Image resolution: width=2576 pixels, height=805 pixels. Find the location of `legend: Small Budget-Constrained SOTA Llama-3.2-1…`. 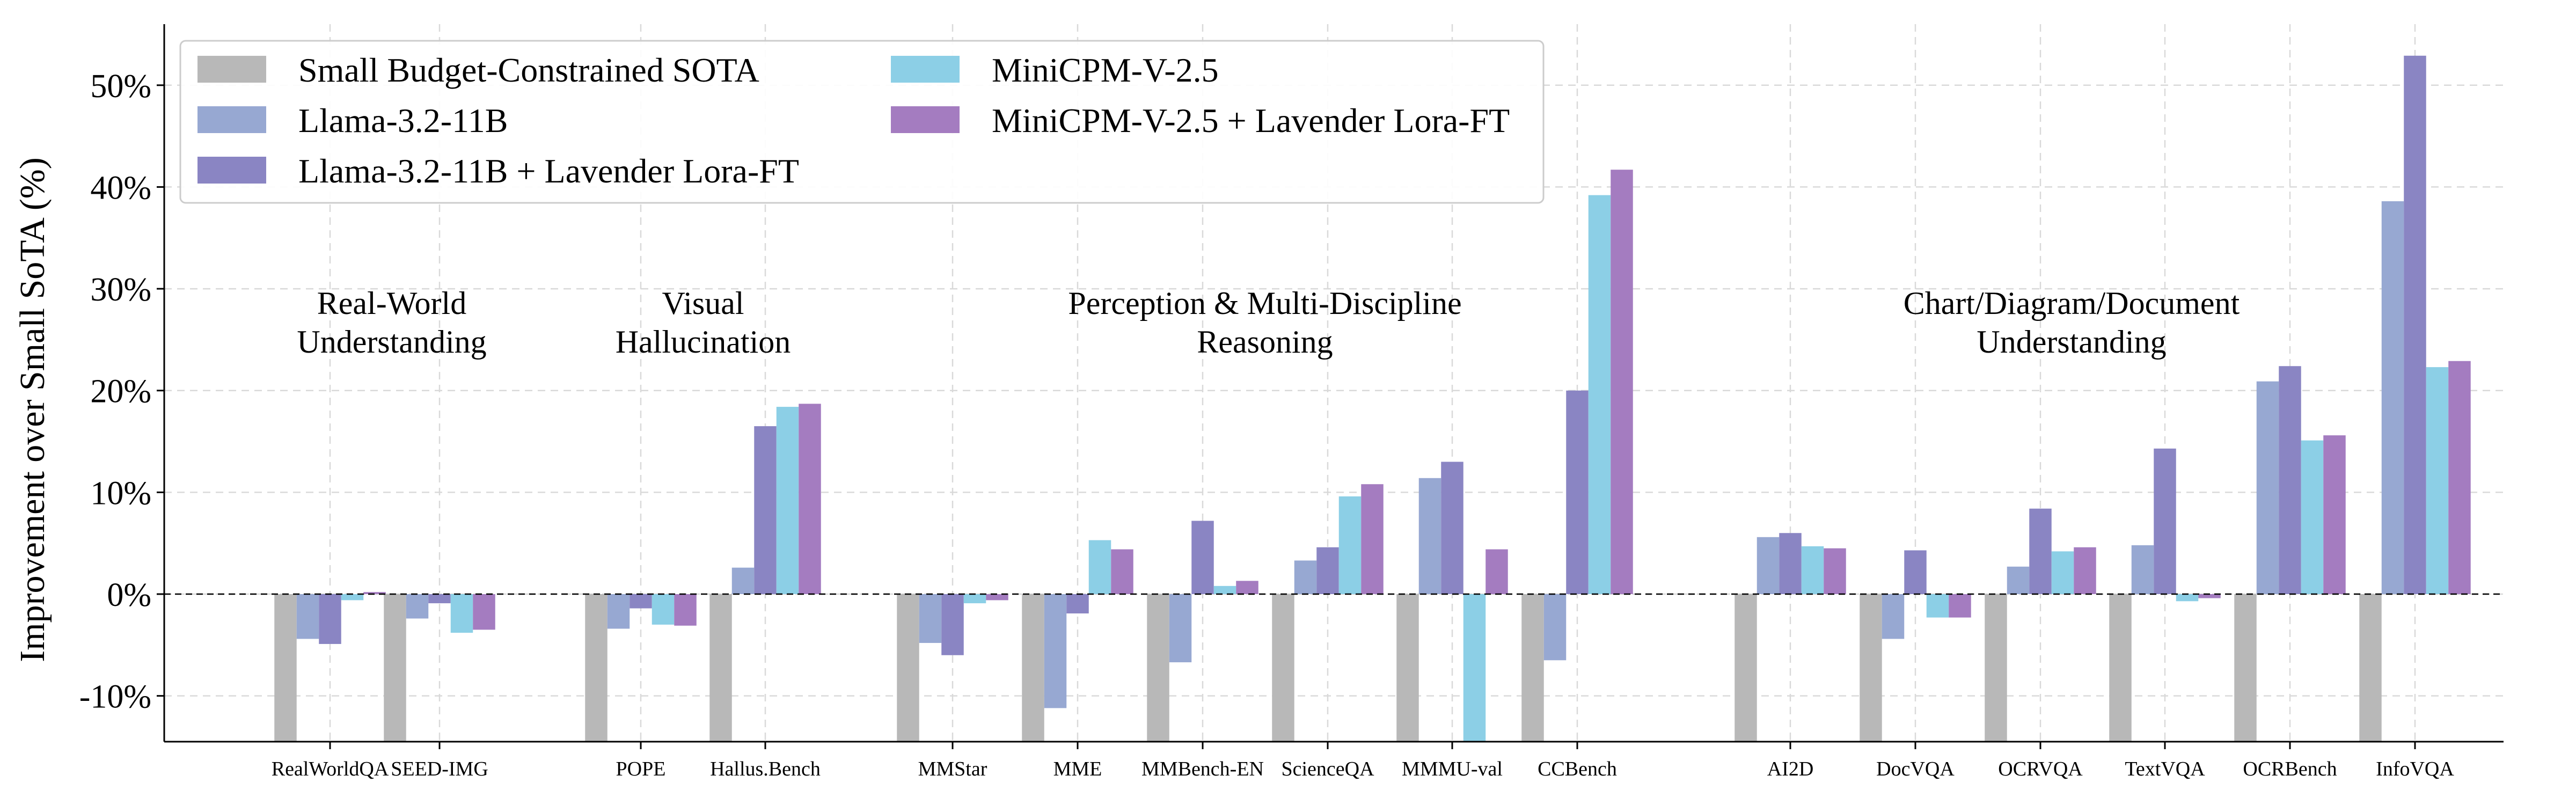

legend: Small Budget-Constrained SOTA Llama-3.2-1… is located at coordinates (862, 122).